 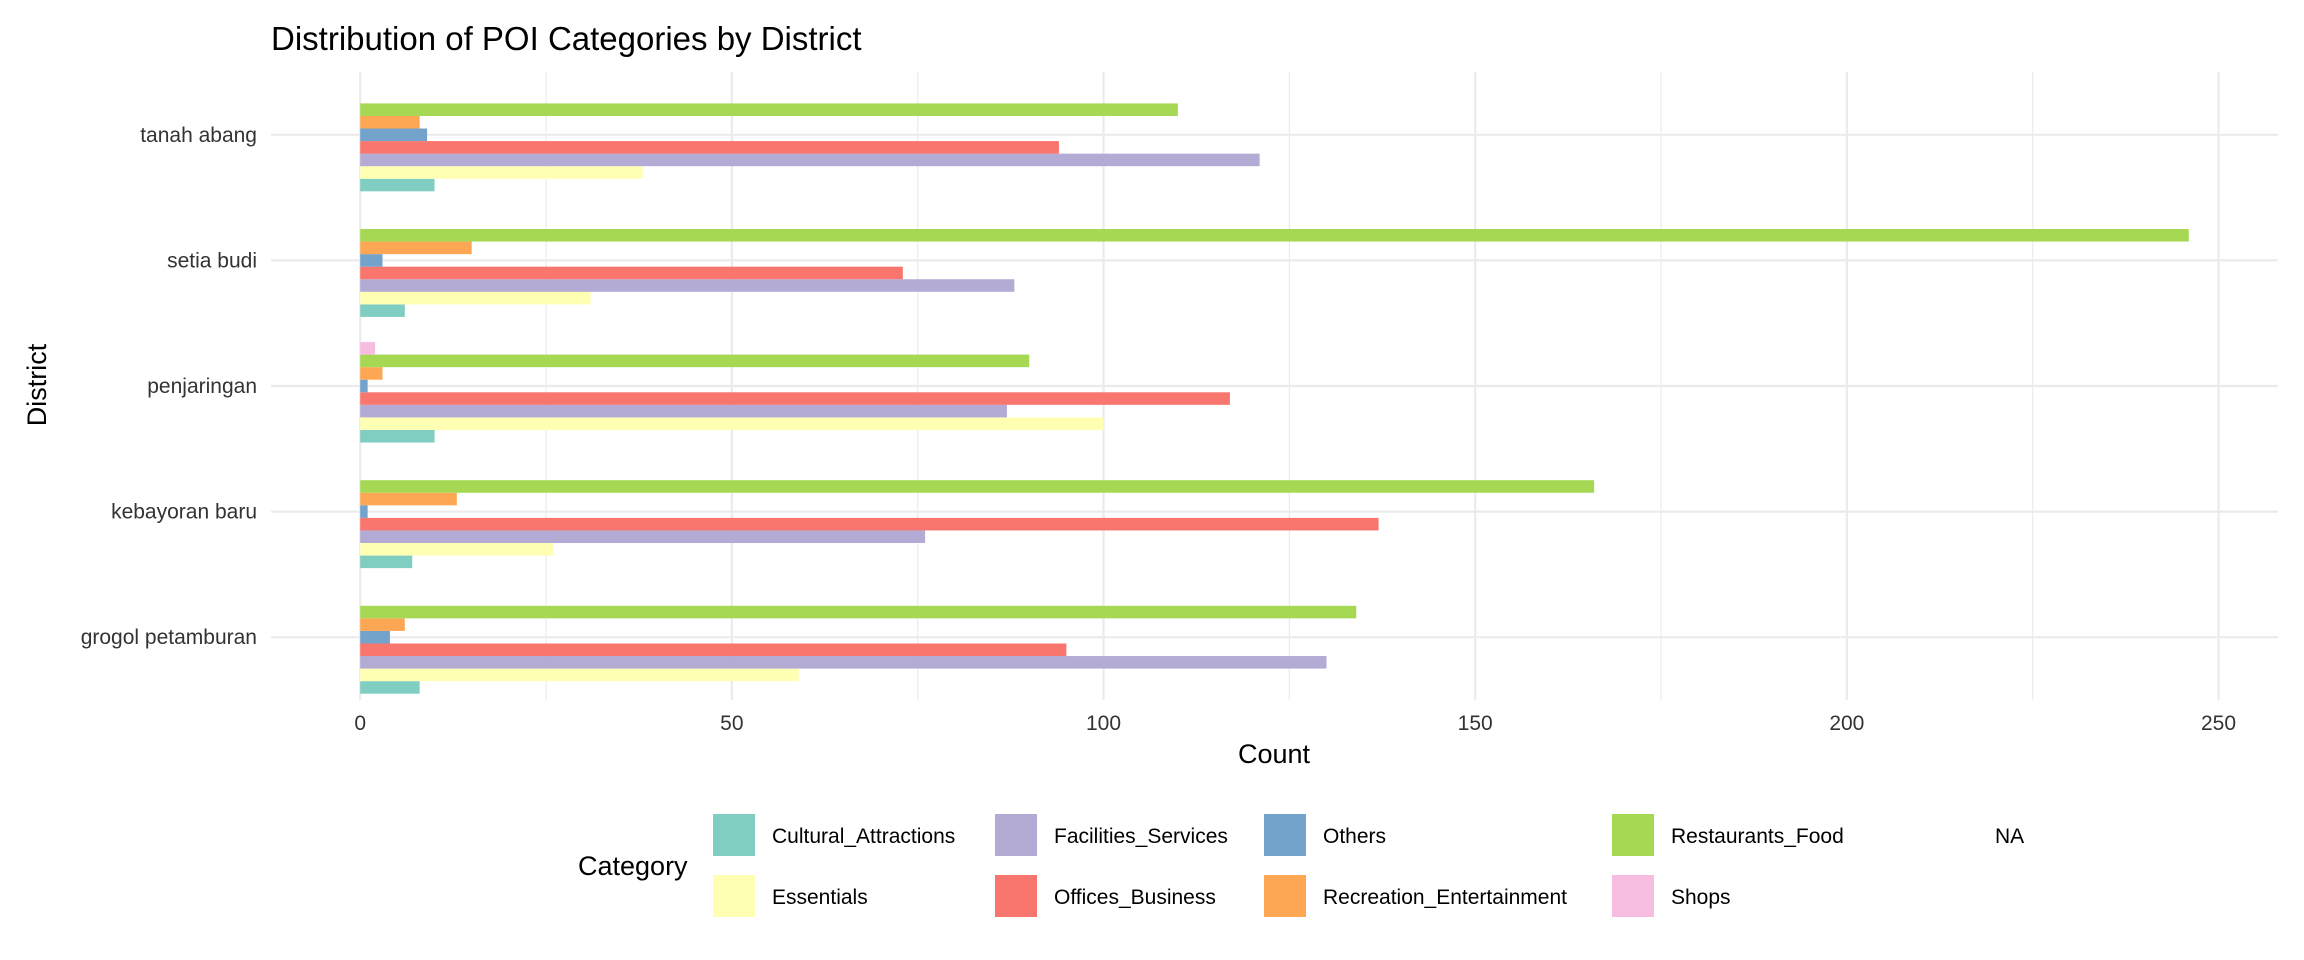 I want to click on bar-restaurants-food-kebayoran-baru, so click(x=977, y=486).